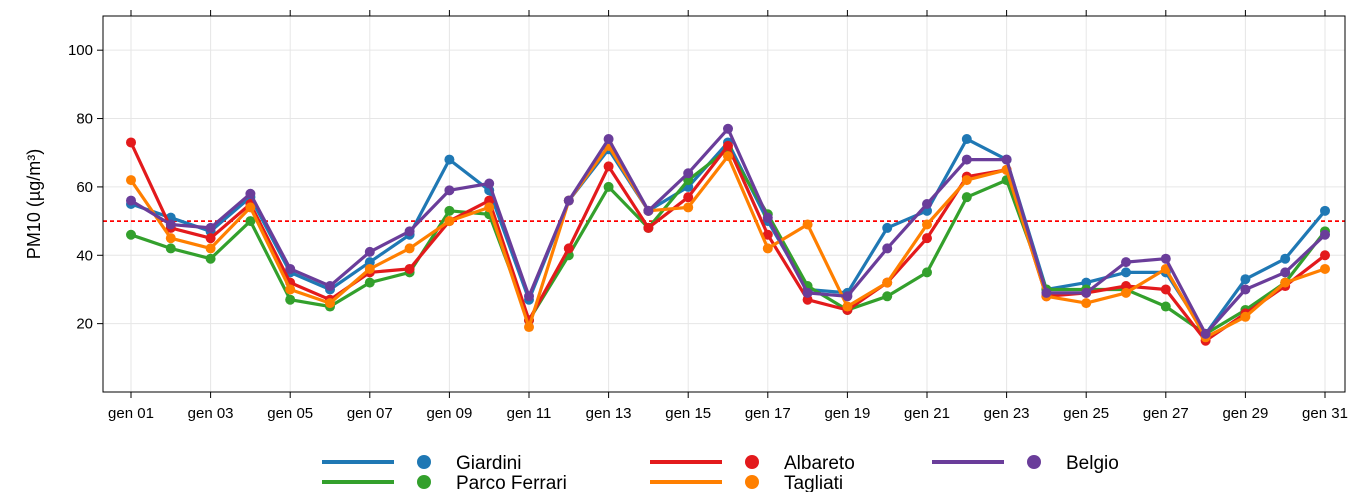 Image resolution: width=1354 pixels, height=492 pixels. What do you see at coordinates (1166, 413) in the screenshot?
I see `x-tick-label: gen 27` at bounding box center [1166, 413].